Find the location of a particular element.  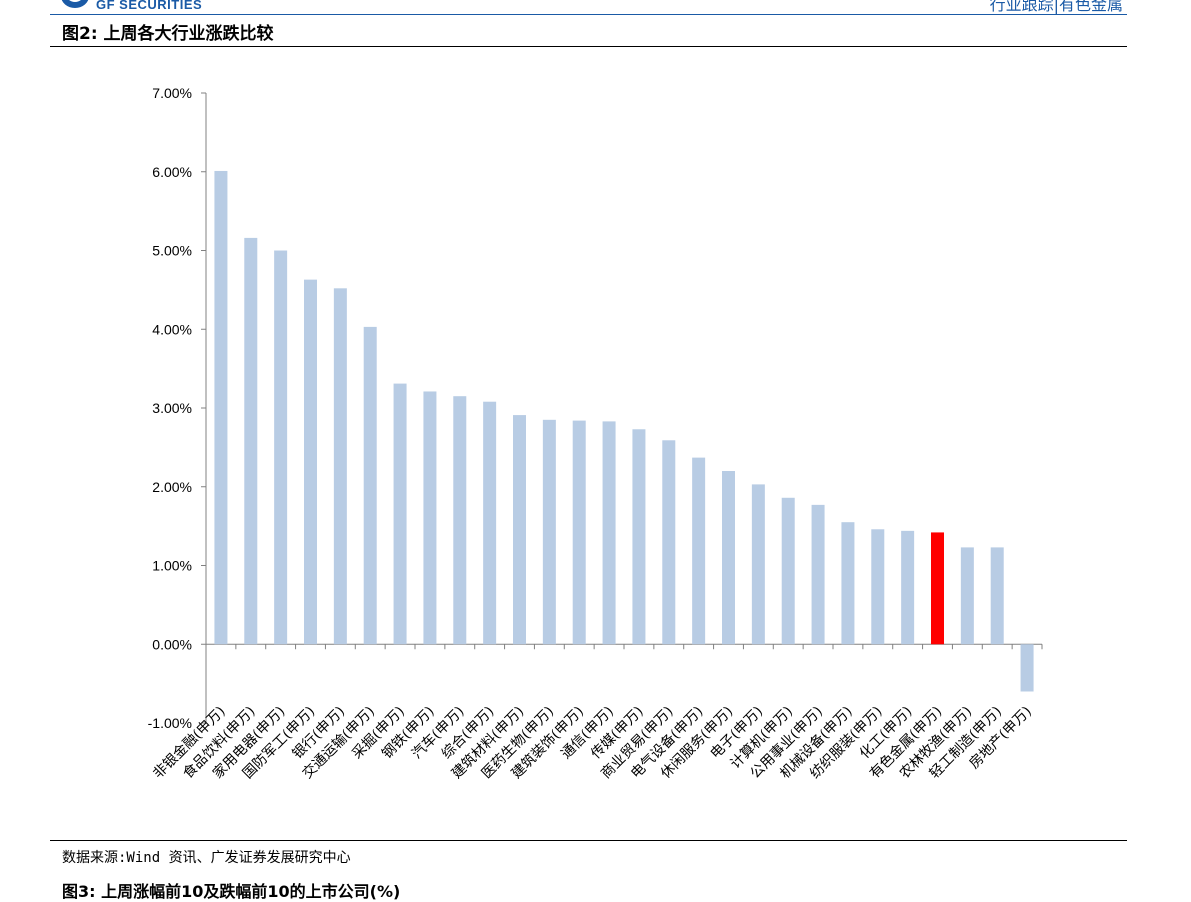

figure-title: 图2: 上周各大行业涨跌比较 is located at coordinates (168, 34).